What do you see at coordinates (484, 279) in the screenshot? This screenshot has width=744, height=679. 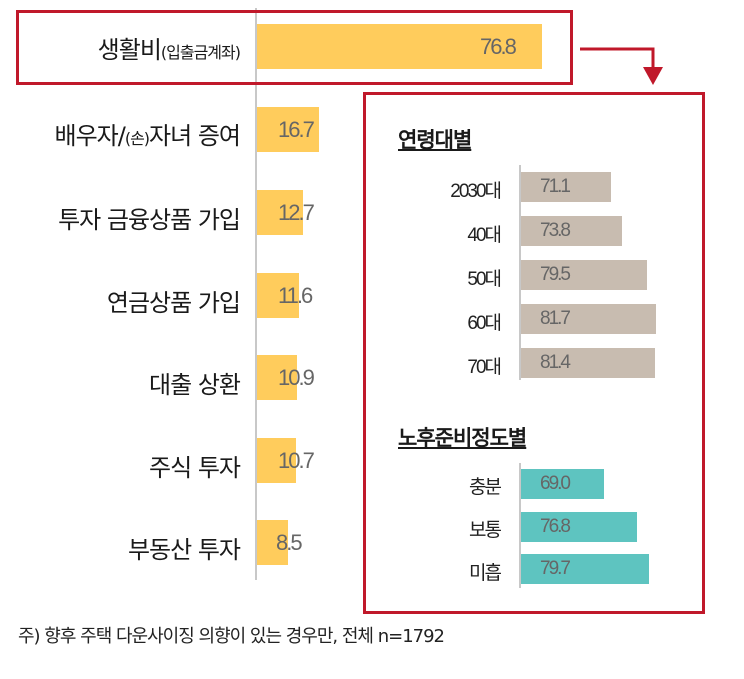 I see `age-label: 50대` at bounding box center [484, 279].